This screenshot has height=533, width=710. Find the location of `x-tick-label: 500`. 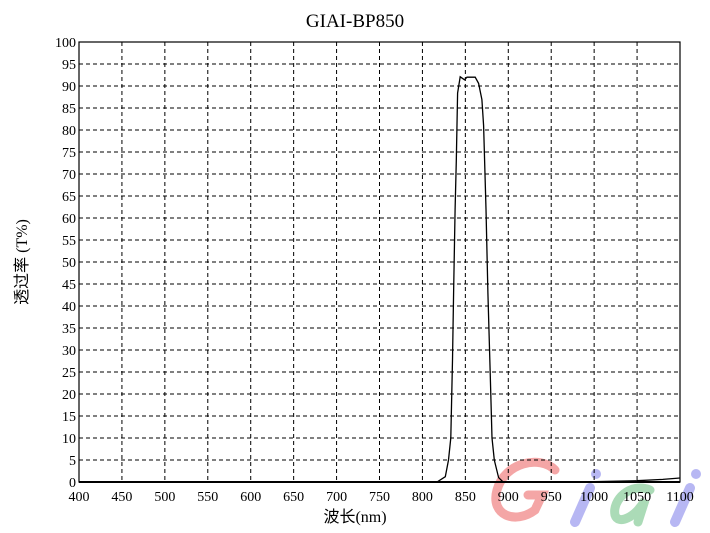

x-tick-label: 500 is located at coordinates (164, 497).